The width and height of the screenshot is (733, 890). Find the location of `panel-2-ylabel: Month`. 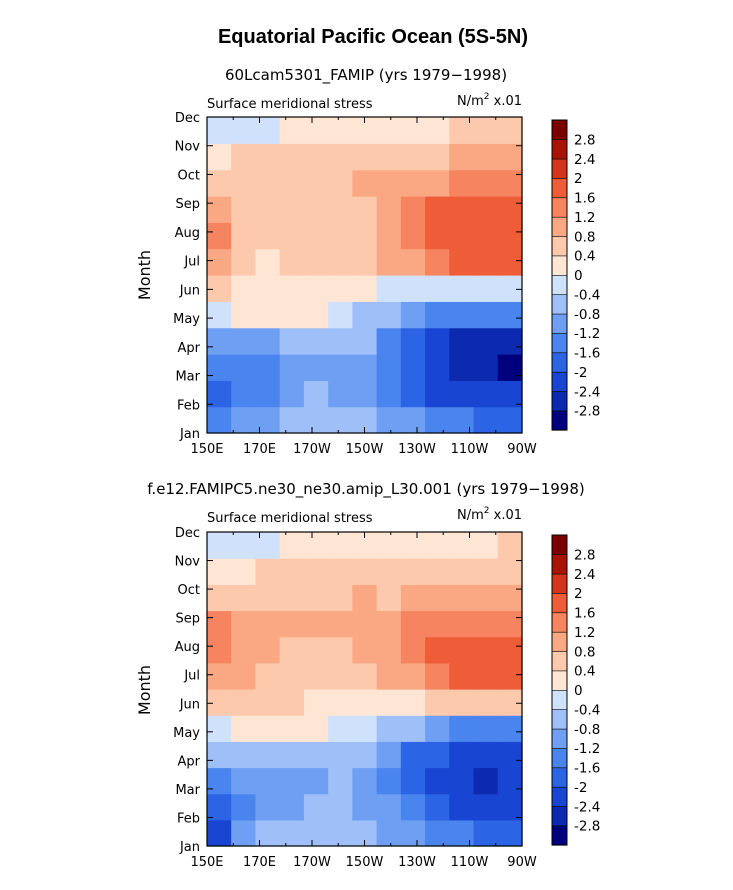

panel-2-ylabel: Month is located at coordinates (144, 690).